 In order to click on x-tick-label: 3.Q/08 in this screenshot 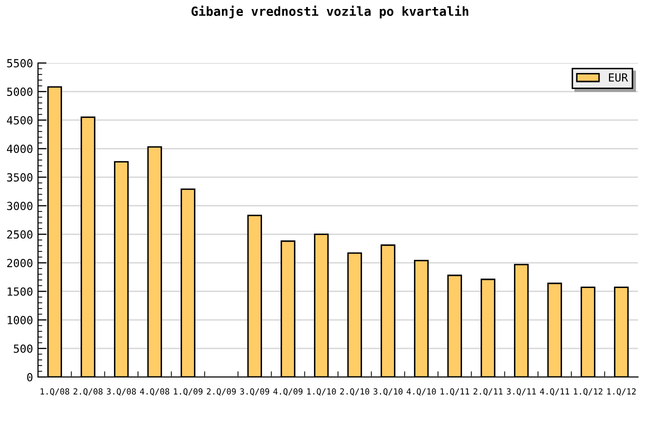, I will do `click(121, 392)`.